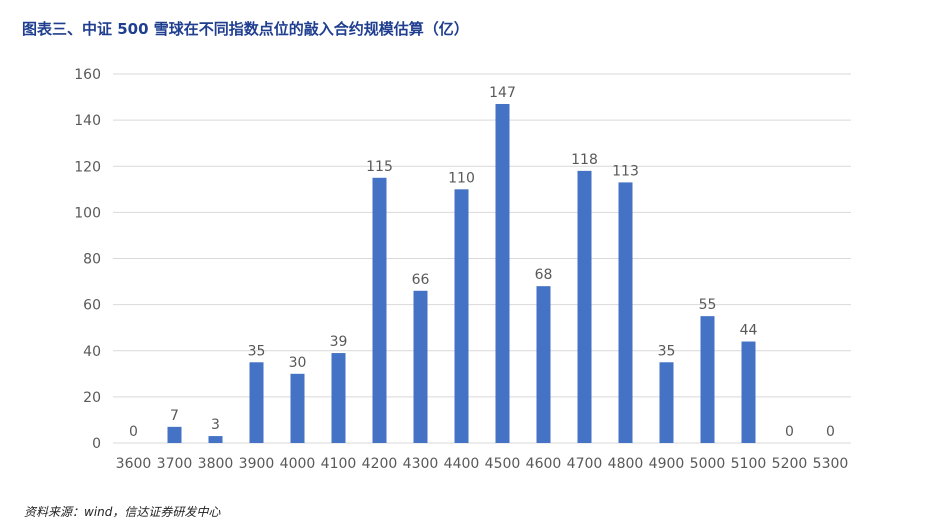 Image resolution: width=936 pixels, height=531 pixels. Describe the element at coordinates (380, 464) in the screenshot. I see `x-tick-label: 4200` at that location.